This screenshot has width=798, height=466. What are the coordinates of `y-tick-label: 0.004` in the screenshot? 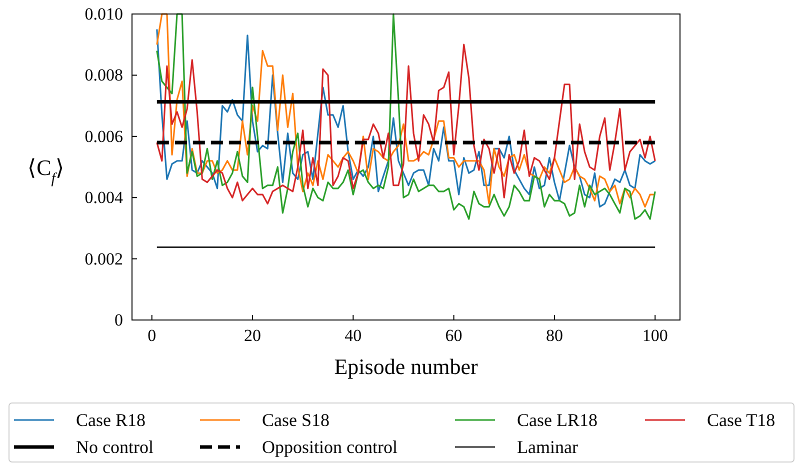 It's located at (104, 198).